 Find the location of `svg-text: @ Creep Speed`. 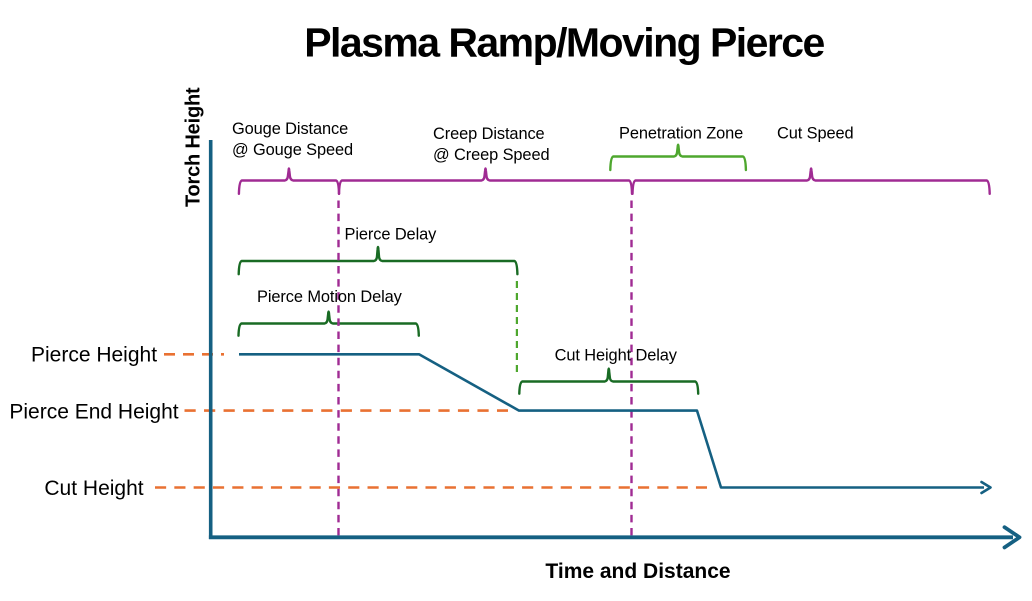

svg-text: @ Creep Speed is located at coordinates (491, 155).